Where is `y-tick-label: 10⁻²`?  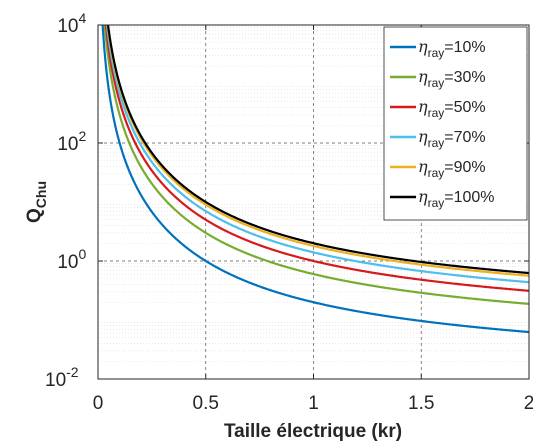 y-tick-label: 10⁻² is located at coordinates (62, 377).